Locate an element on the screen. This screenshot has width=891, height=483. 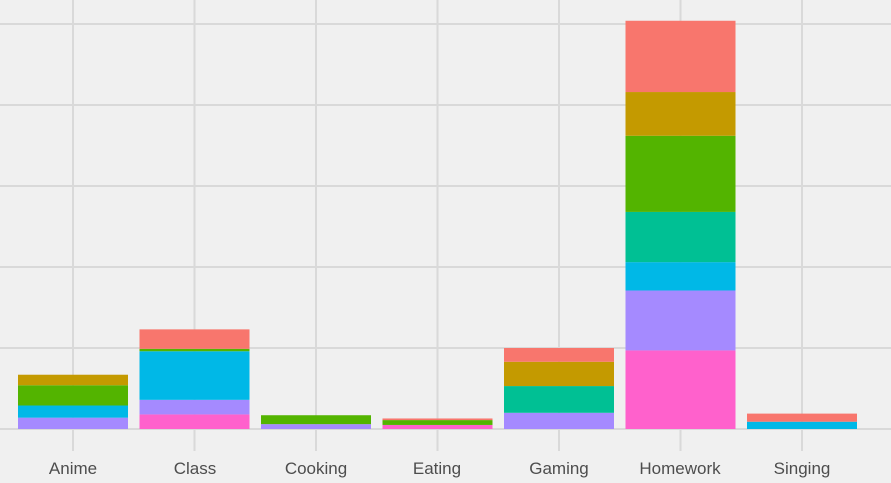
x-tick-label: Gaming is located at coordinates (559, 468).